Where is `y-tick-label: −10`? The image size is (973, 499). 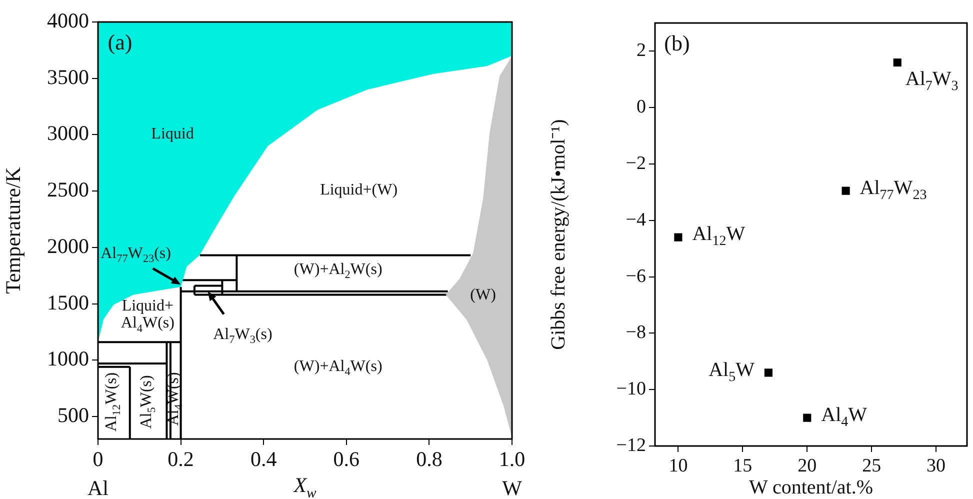 y-tick-label: −10 is located at coordinates (631, 389).